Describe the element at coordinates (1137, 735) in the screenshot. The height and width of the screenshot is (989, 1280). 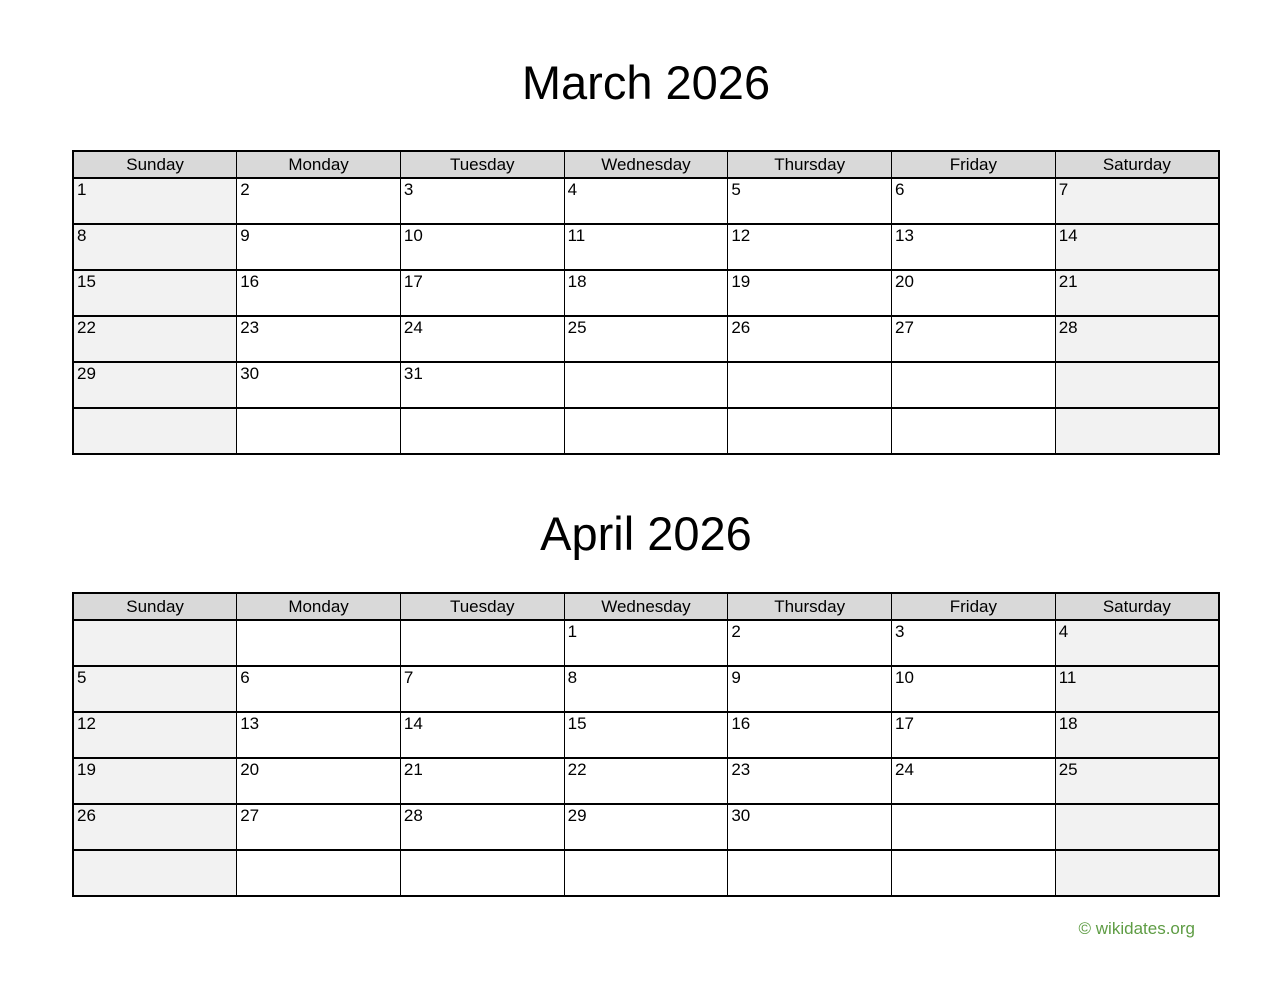
I see `day-cell-18: 18` at that location.